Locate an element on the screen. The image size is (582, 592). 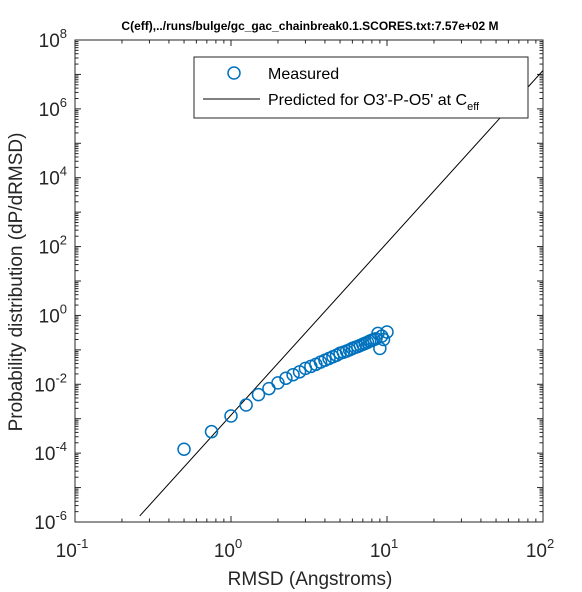
legend-marker-measured is located at coordinates (234, 73).